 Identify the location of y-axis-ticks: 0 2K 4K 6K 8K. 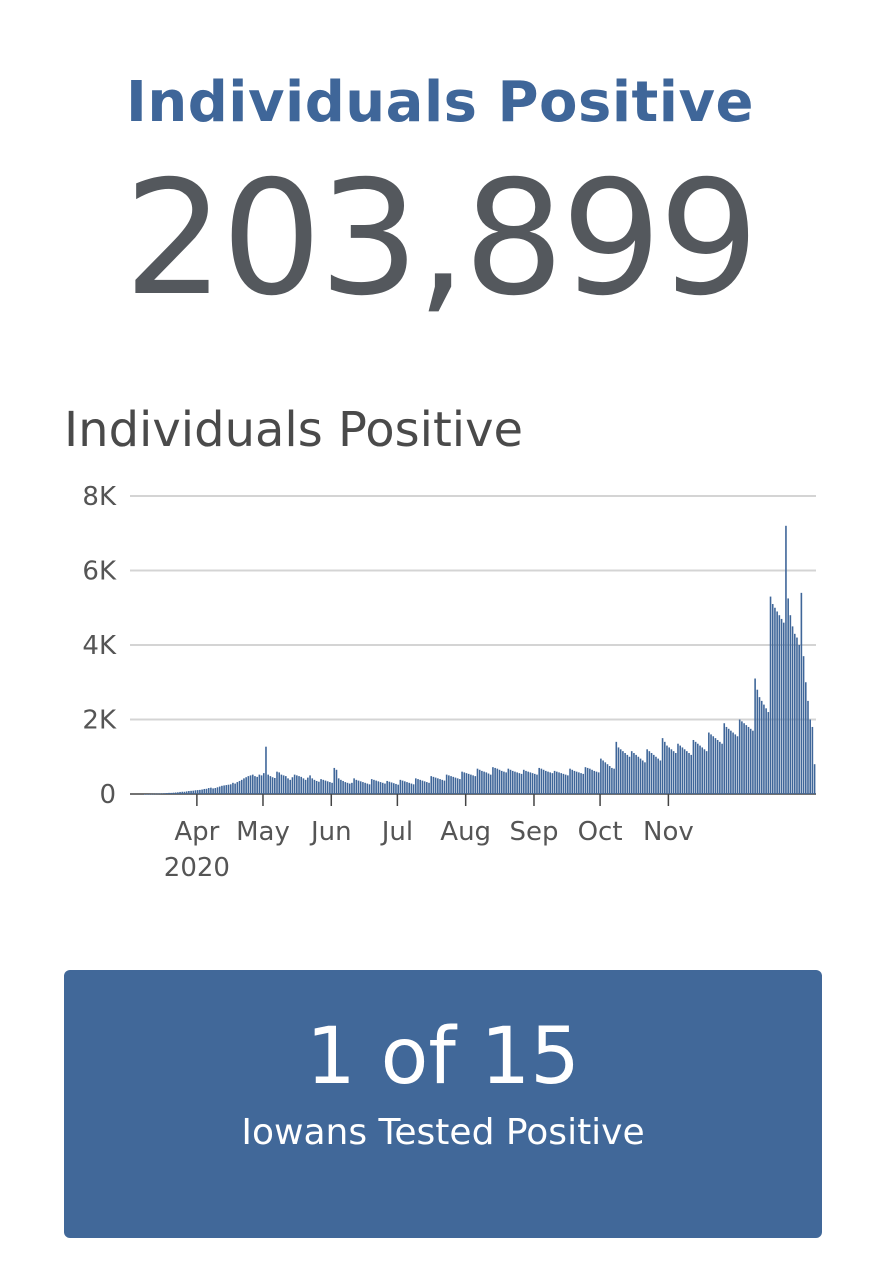
(99, 646).